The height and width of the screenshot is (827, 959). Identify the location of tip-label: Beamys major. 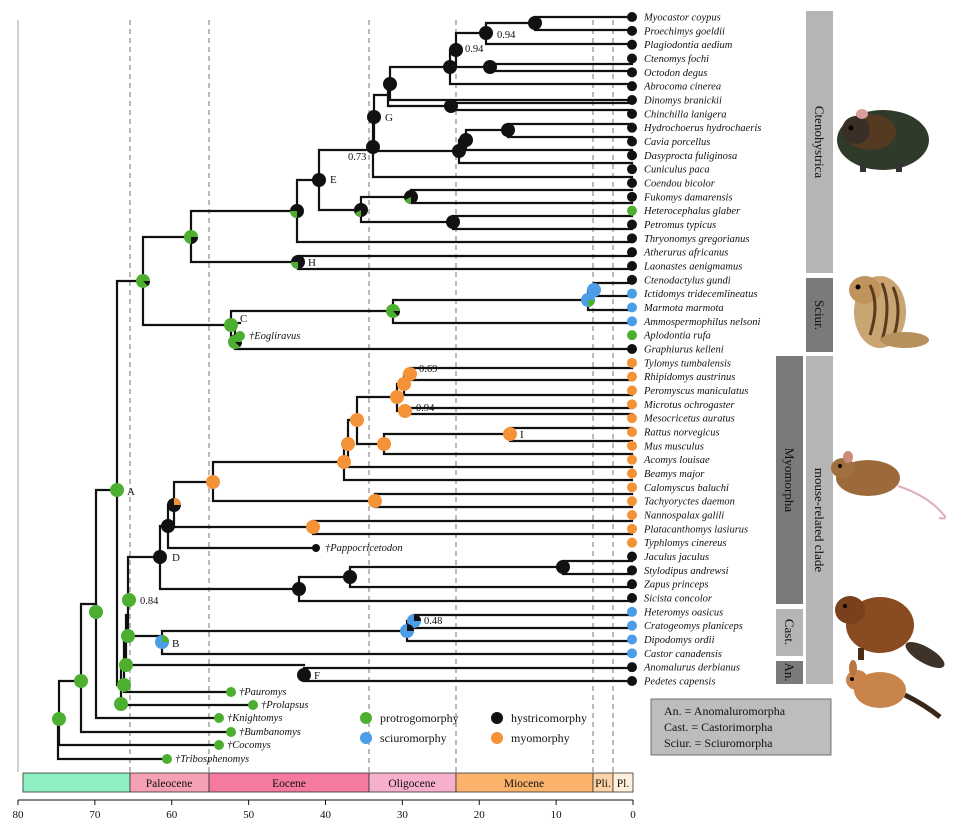
(674, 474).